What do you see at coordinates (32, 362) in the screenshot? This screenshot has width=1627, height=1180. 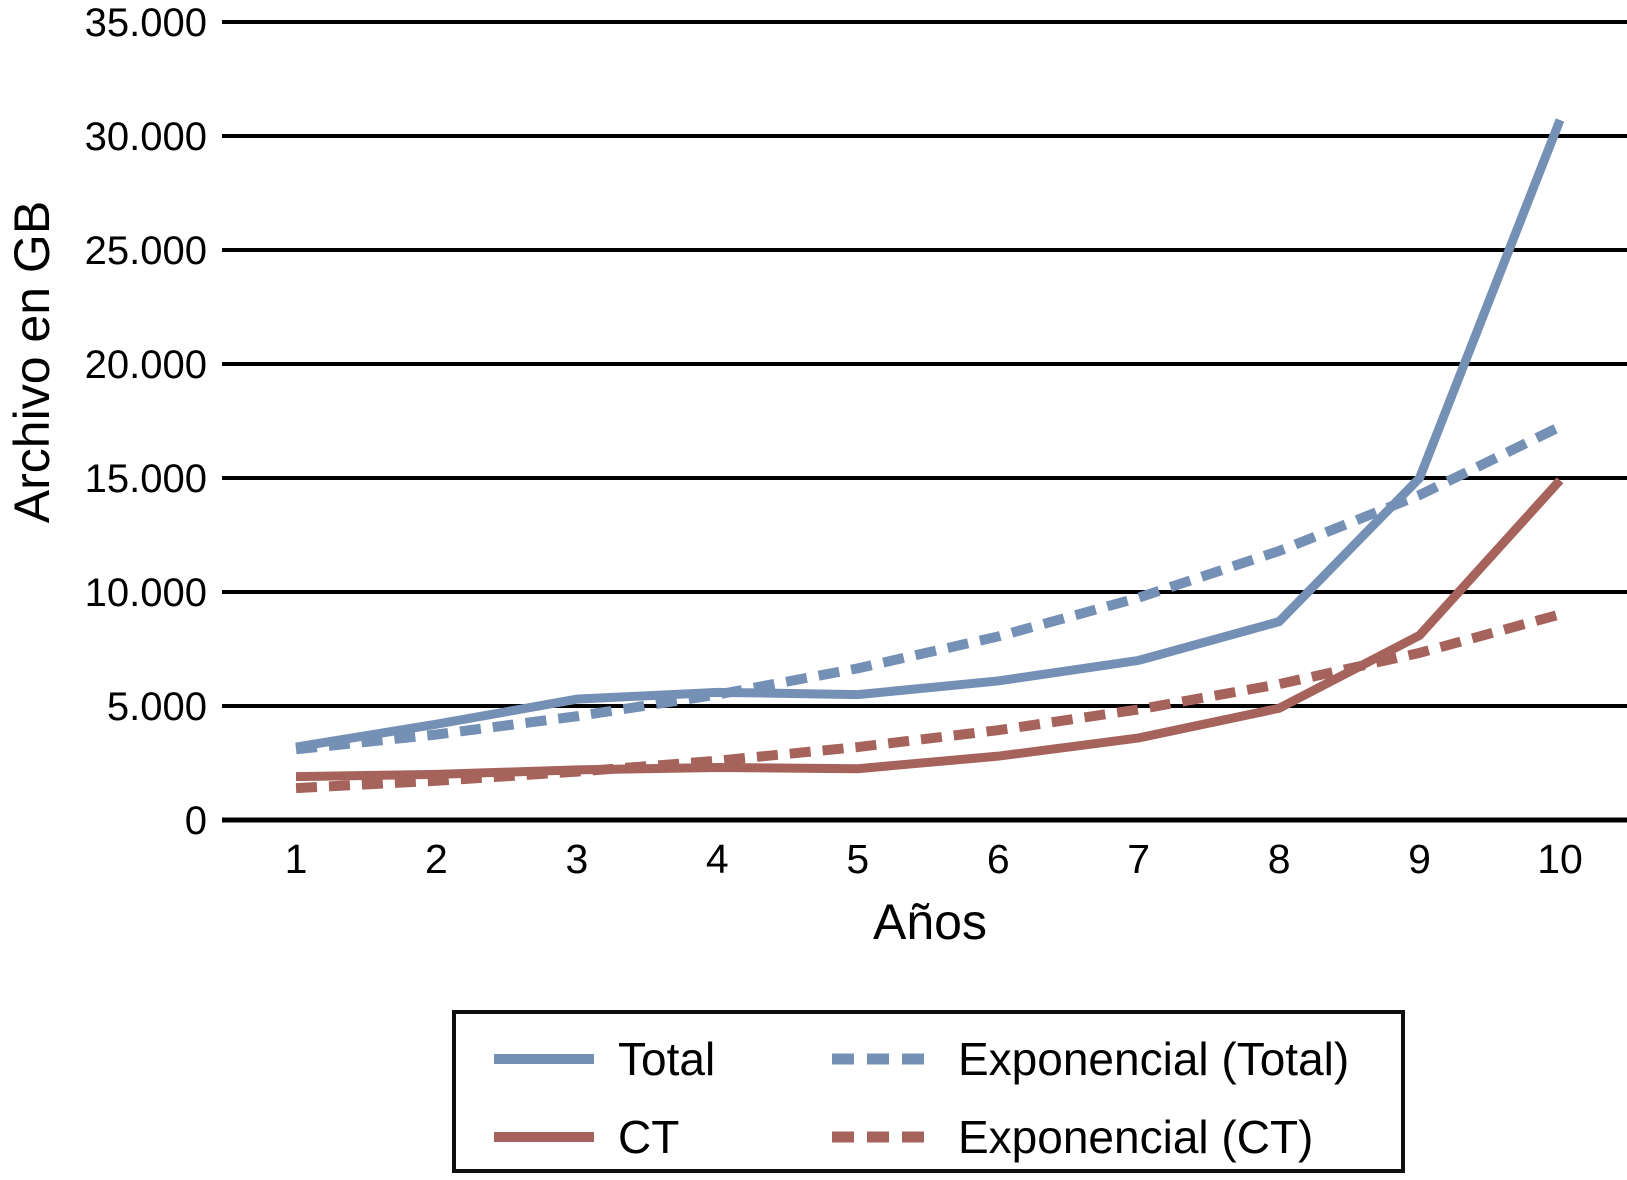 I see `y-axis-title: Archivo en GB` at bounding box center [32, 362].